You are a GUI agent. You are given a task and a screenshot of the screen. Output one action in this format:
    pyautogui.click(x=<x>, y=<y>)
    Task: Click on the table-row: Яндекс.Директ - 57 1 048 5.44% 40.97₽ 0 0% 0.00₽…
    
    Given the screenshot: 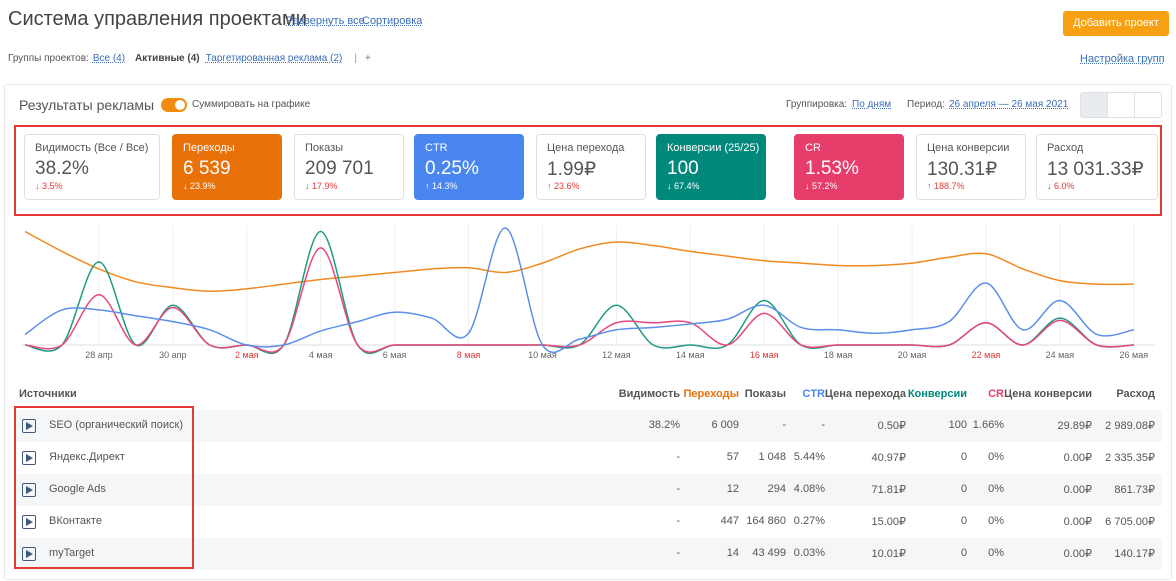 What is the action you would take?
    pyautogui.click(x=588, y=458)
    